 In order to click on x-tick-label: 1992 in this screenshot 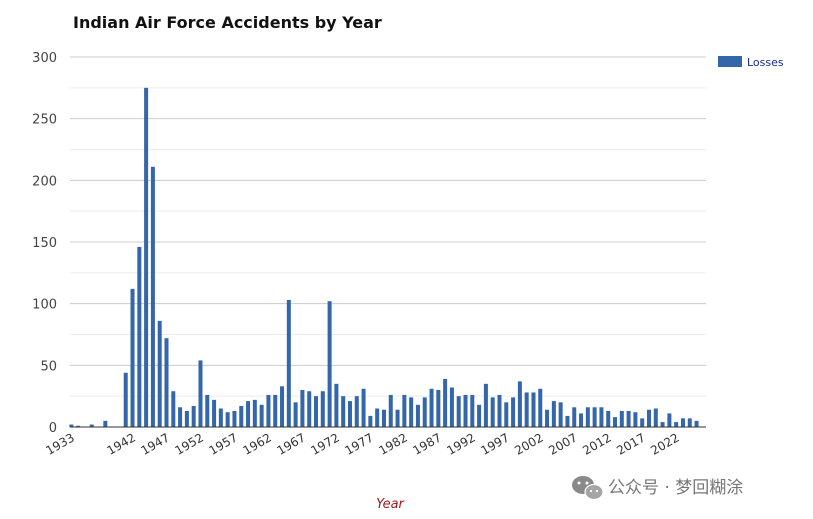, I will do `click(460, 443)`.